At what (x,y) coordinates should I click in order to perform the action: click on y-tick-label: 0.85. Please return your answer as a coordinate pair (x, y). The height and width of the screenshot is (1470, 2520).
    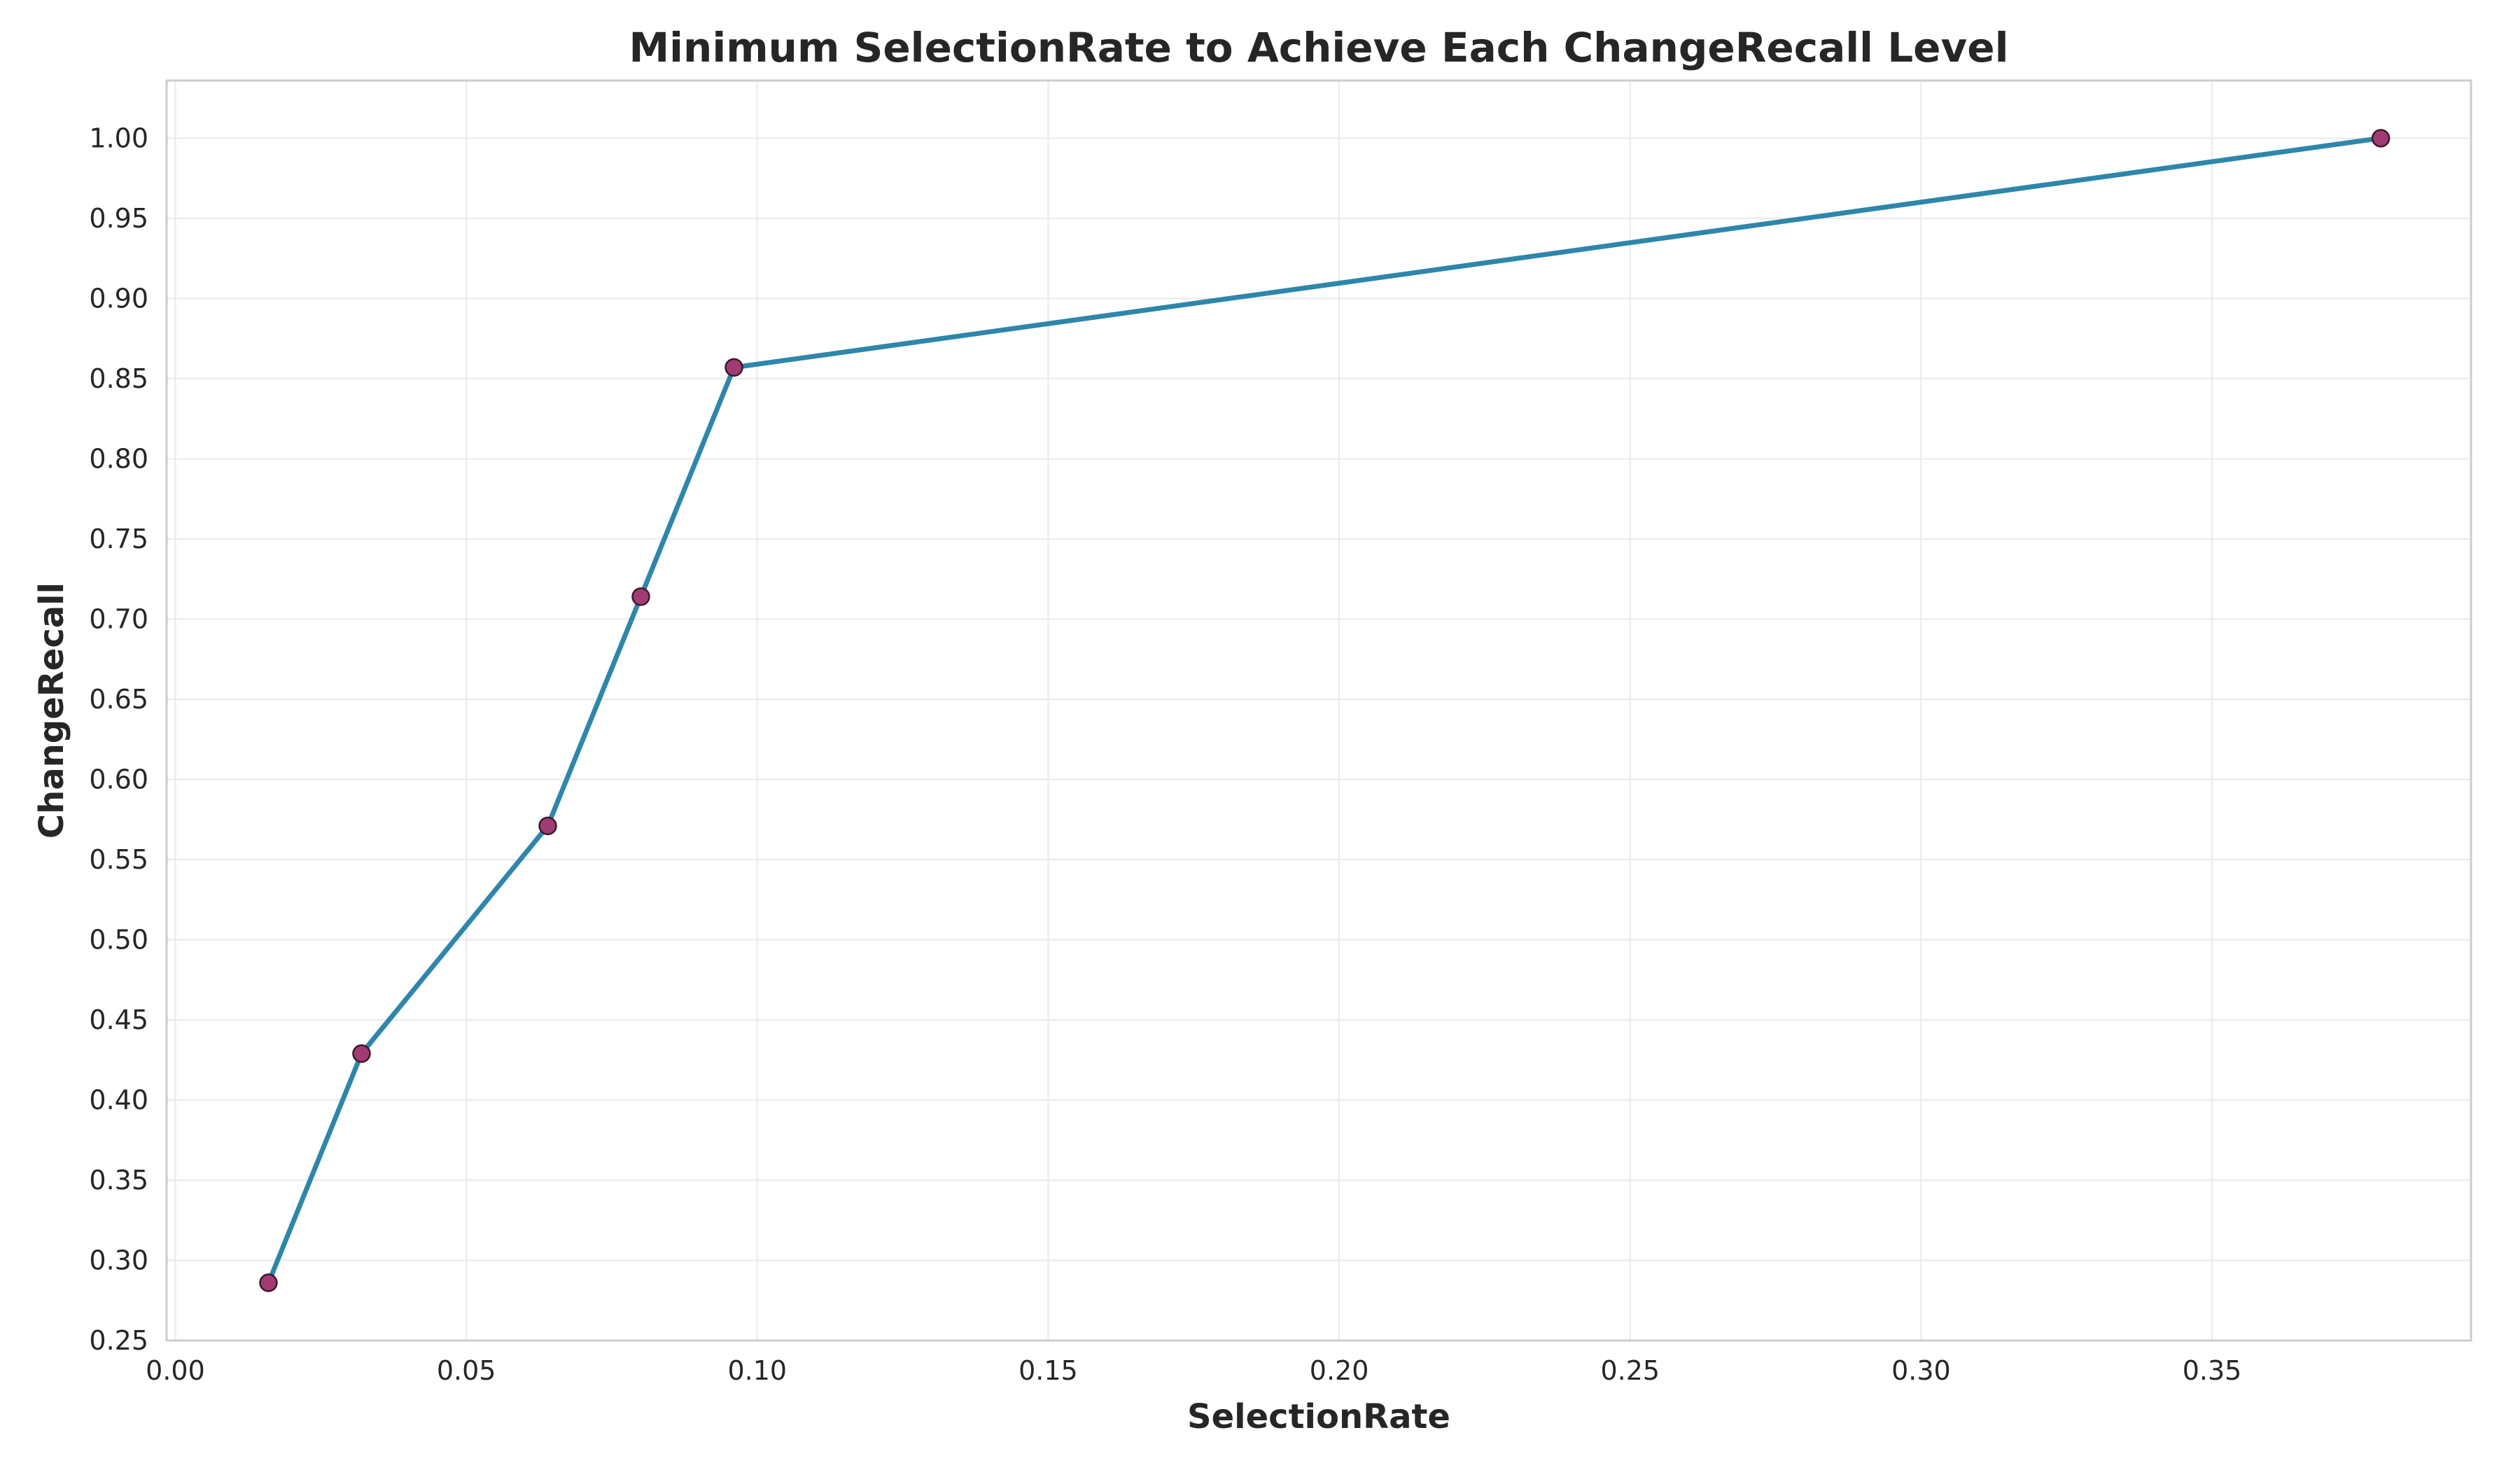
    Looking at the image, I should click on (118, 378).